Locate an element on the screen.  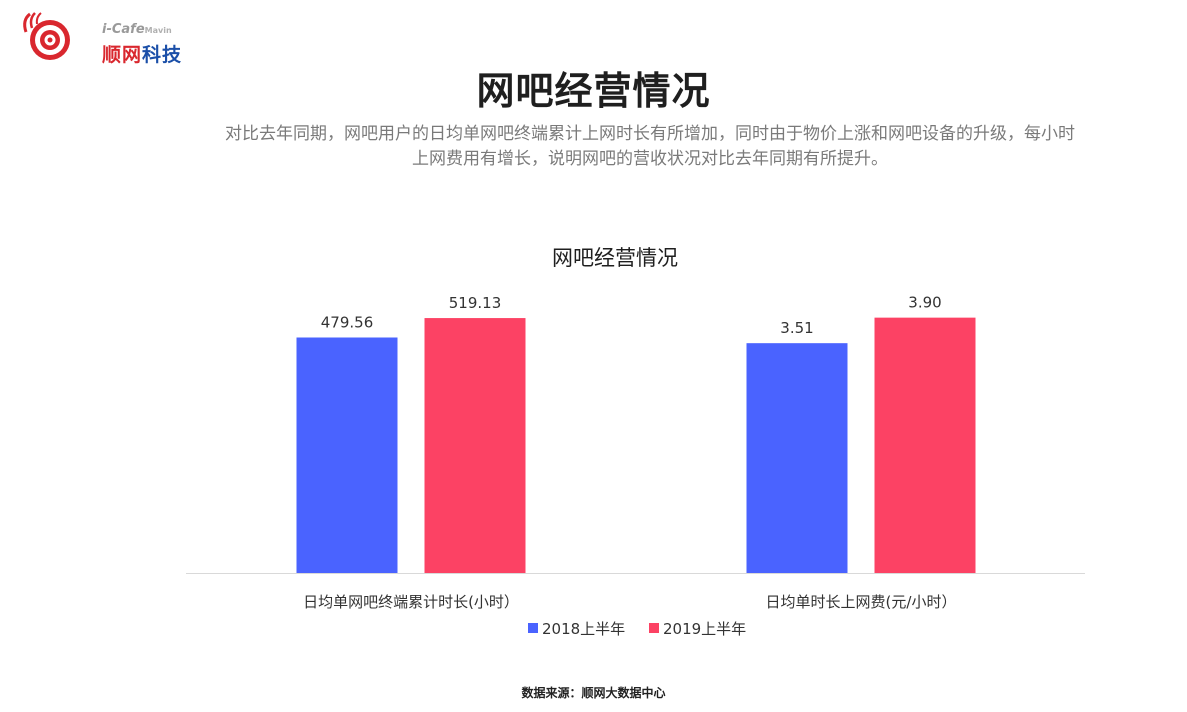
description-line-2: 上网费用有增长，说明网吧的营收状况对比去年同期有所提升。 is located at coordinates (650, 159).